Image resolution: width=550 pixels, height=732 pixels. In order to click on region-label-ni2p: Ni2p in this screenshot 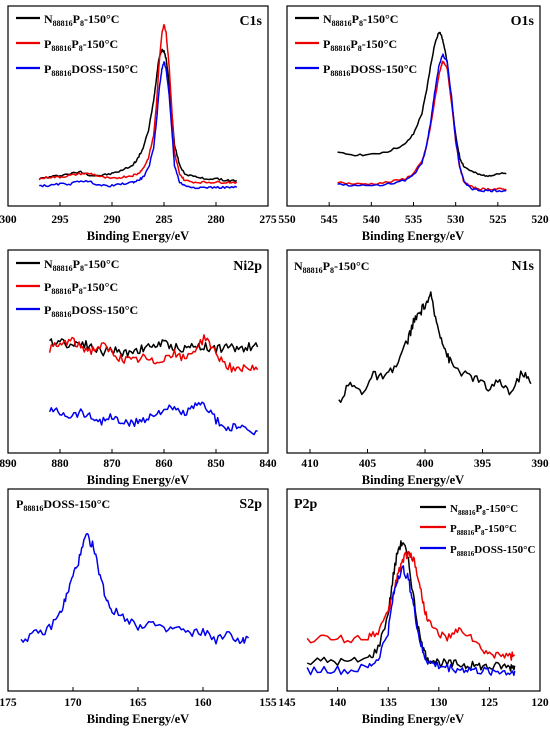, I will do `click(247, 266)`.